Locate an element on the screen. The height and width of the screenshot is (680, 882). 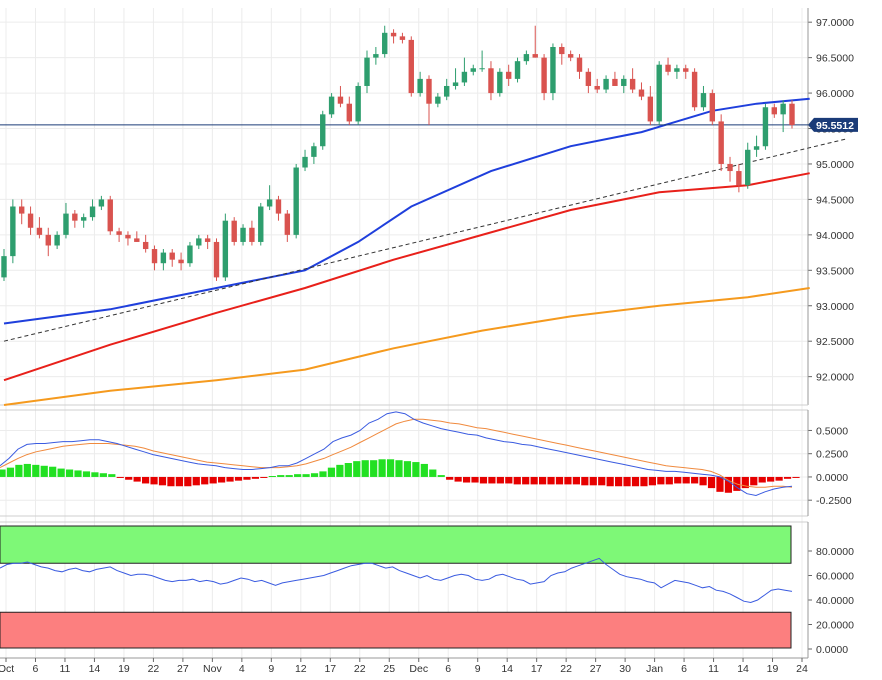
x-tick-label: 19 is located at coordinates (124, 669).